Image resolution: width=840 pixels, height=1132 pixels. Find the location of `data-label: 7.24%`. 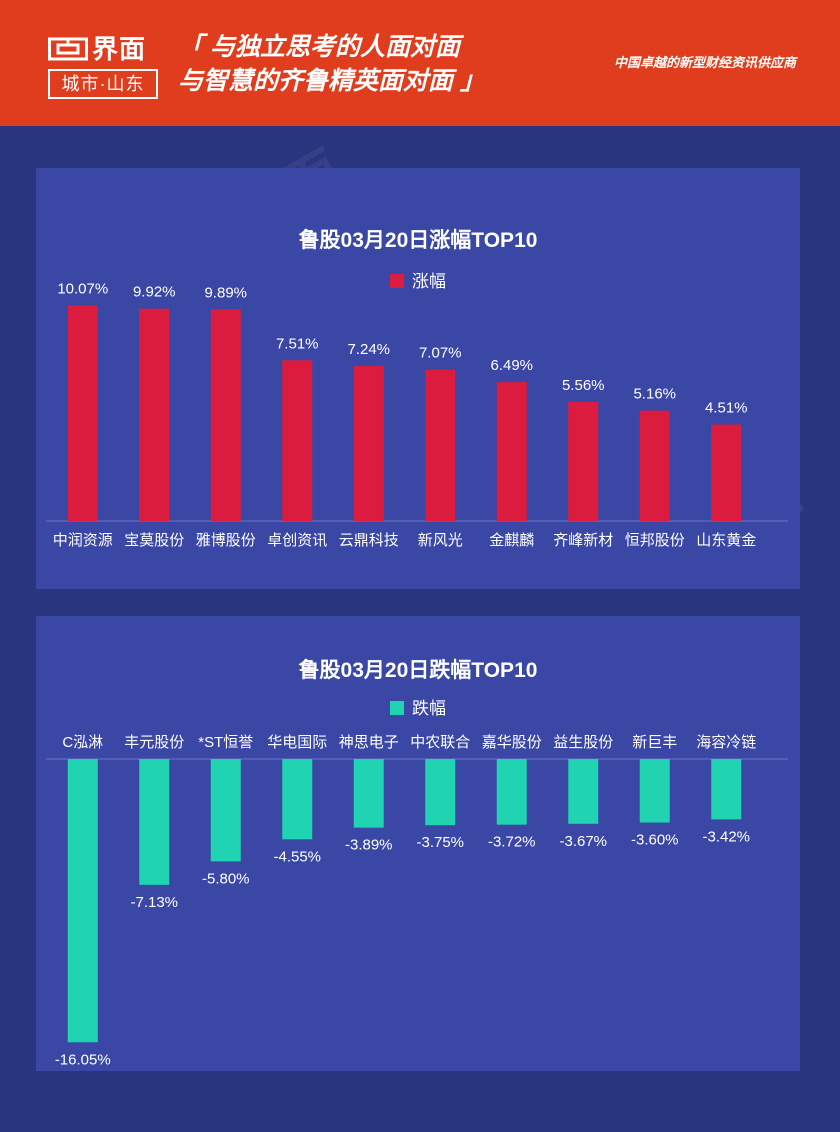

data-label: 7.24% is located at coordinates (368, 349).